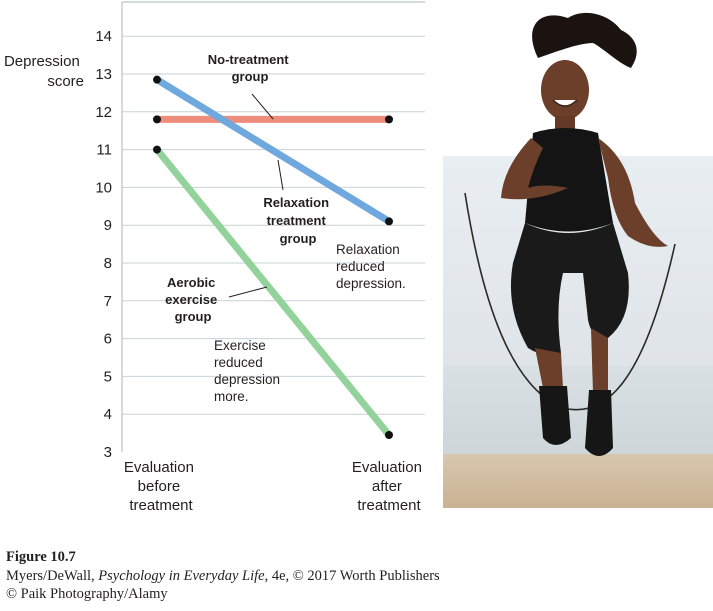 The height and width of the screenshot is (611, 713). Describe the element at coordinates (108, 263) in the screenshot. I see `y-tick-label-8: 8` at that location.